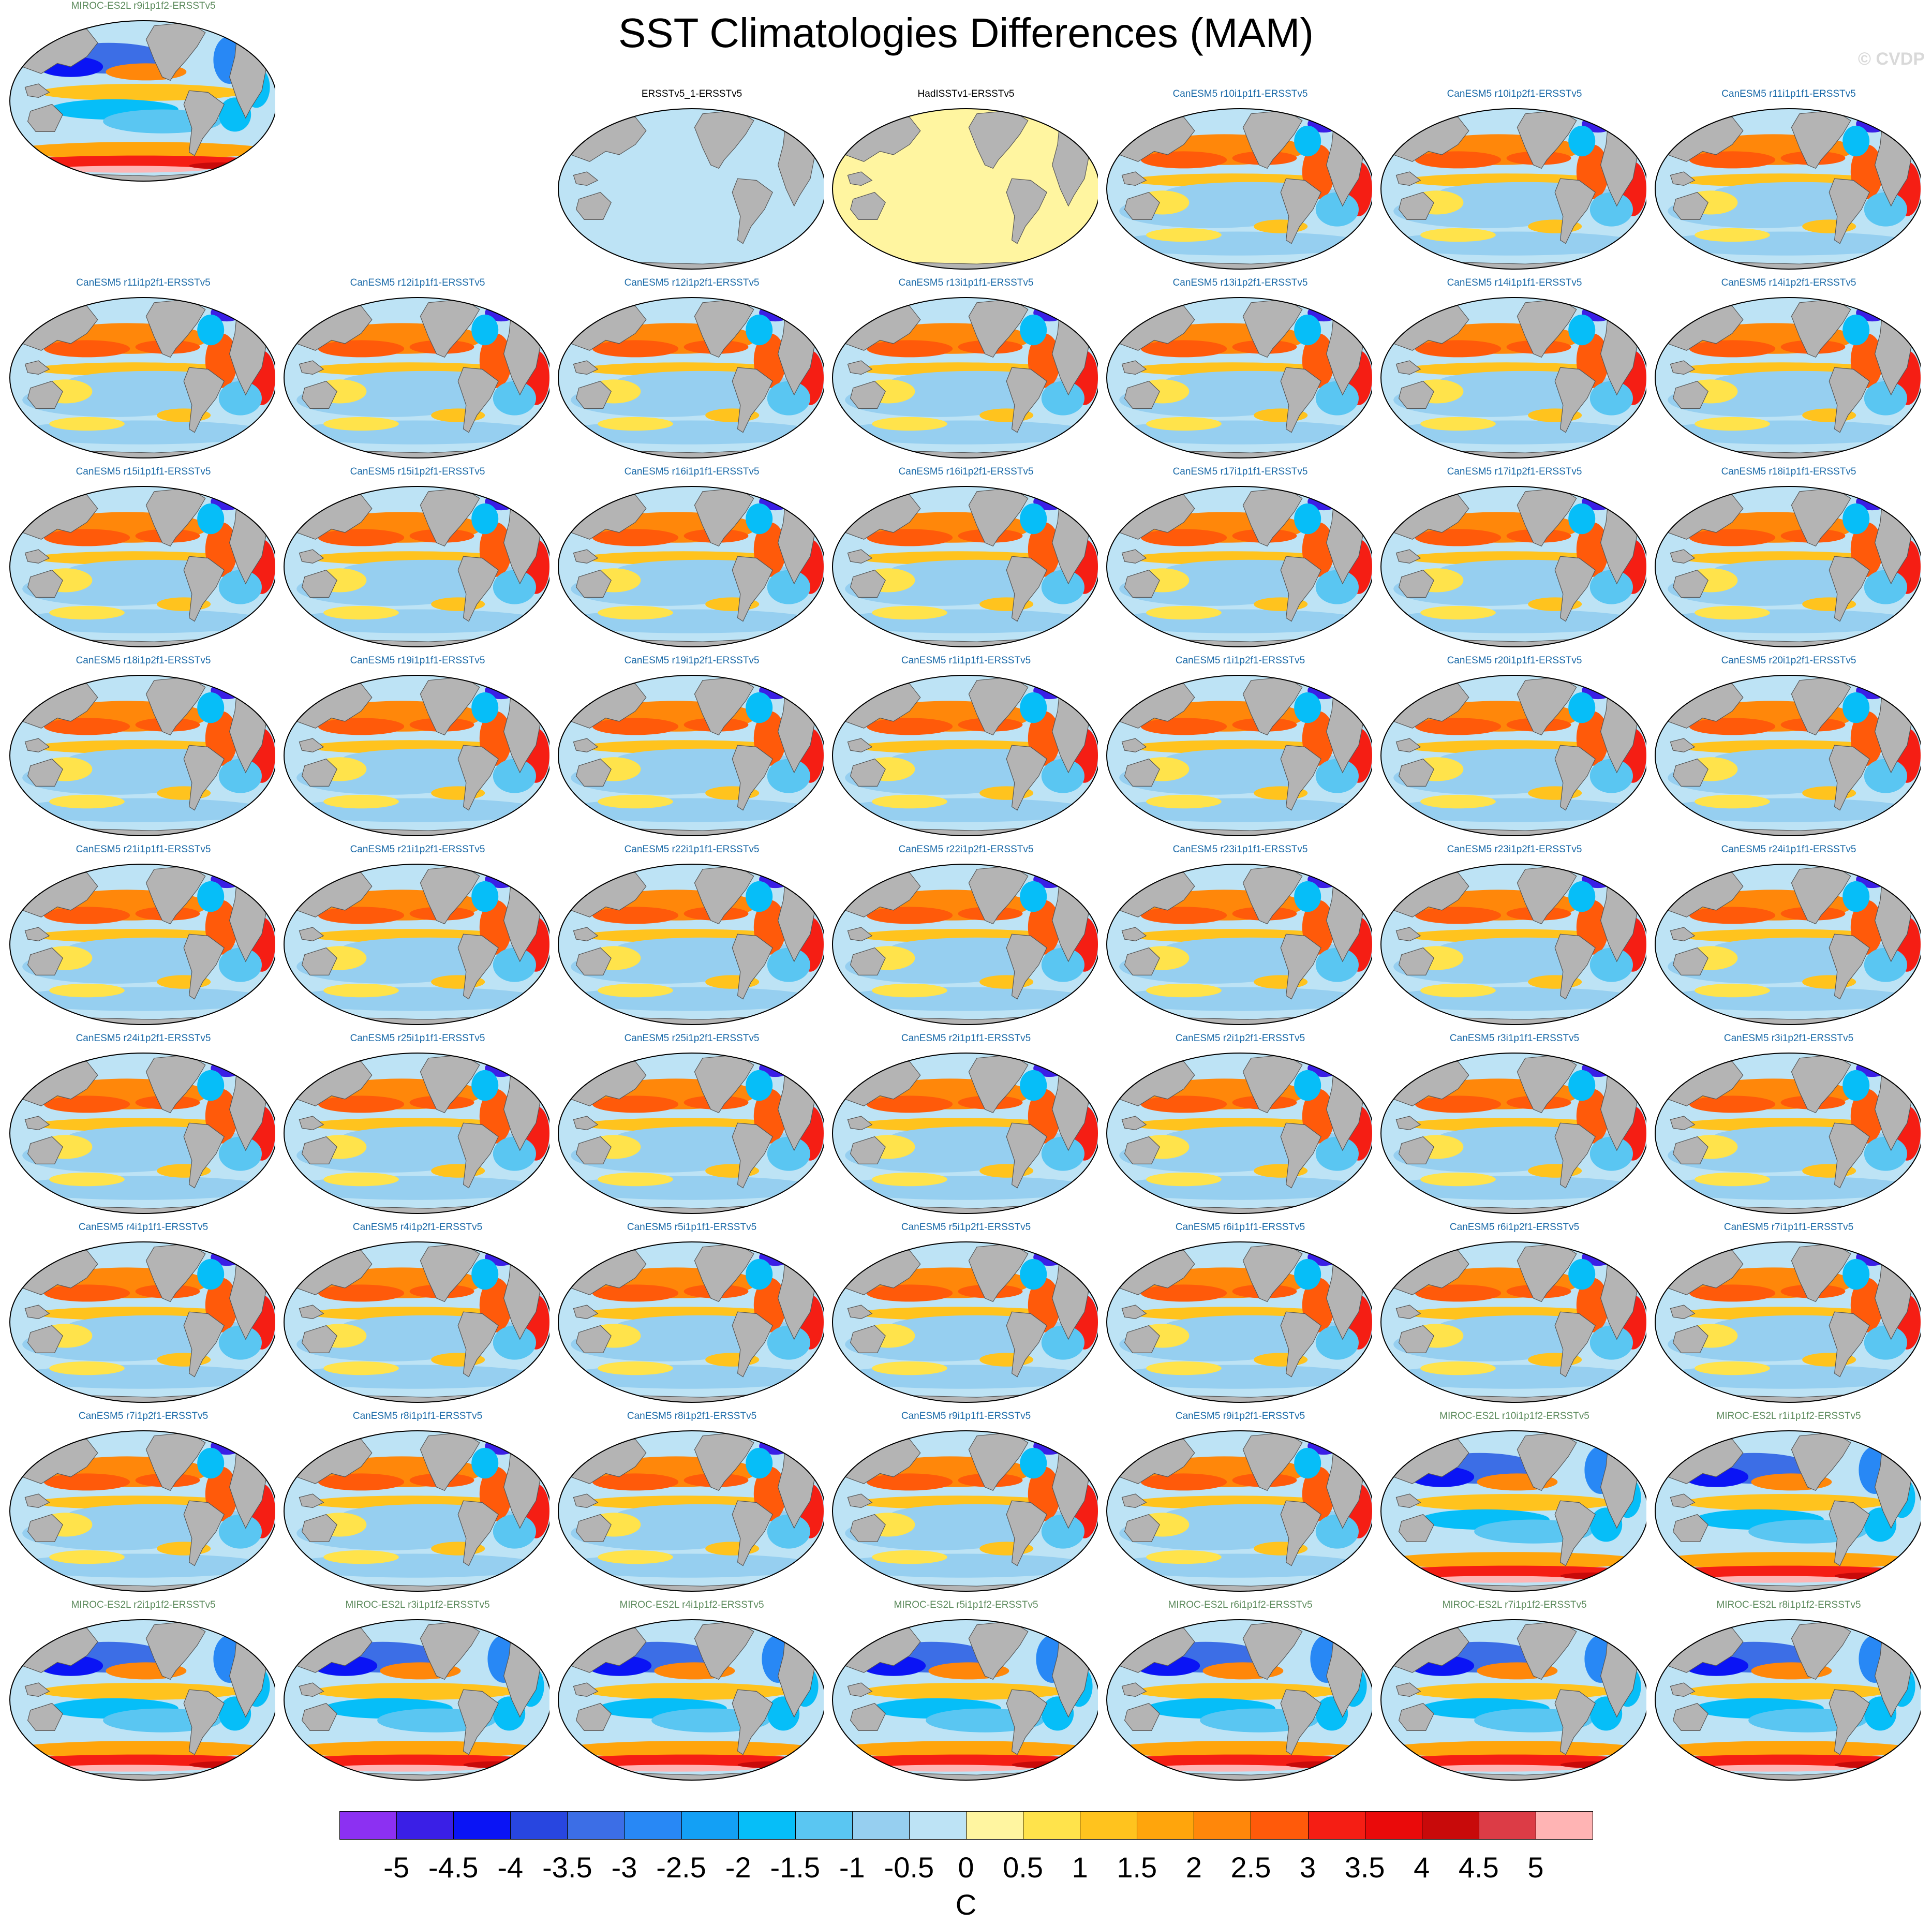  I want to click on panel-title: CanESM5 r18i1p1f1-ERSSTv5, so click(1788, 471).